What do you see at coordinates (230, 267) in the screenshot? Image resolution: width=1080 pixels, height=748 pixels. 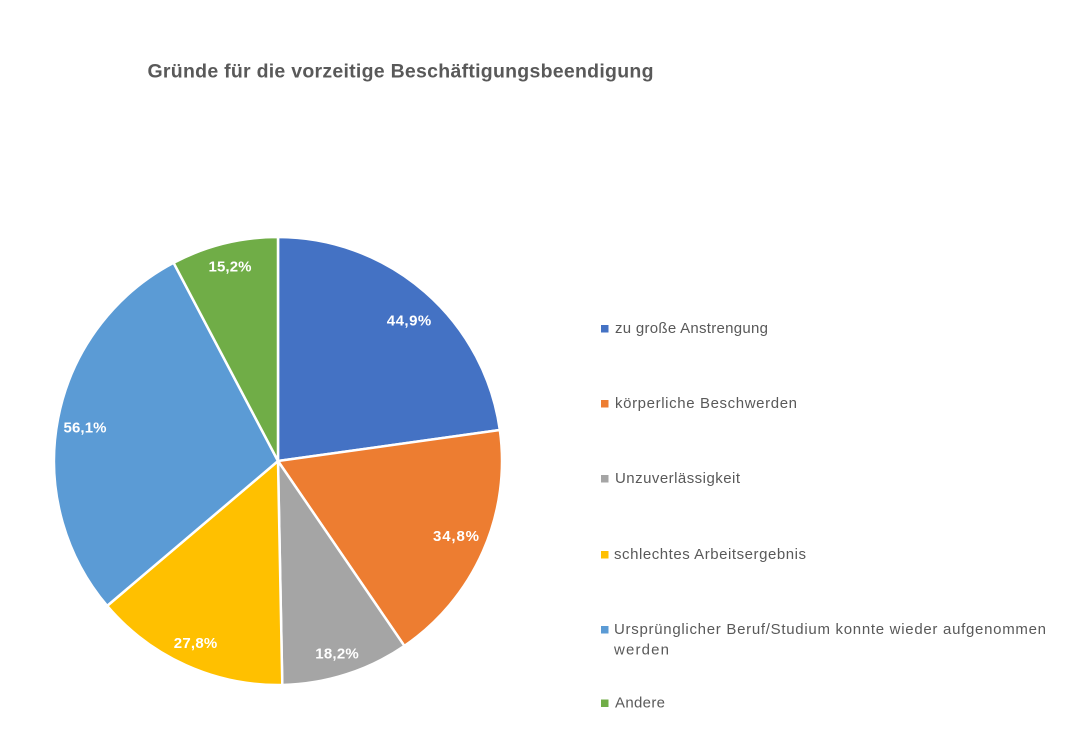 I see `svg-text: 15,2%` at bounding box center [230, 267].